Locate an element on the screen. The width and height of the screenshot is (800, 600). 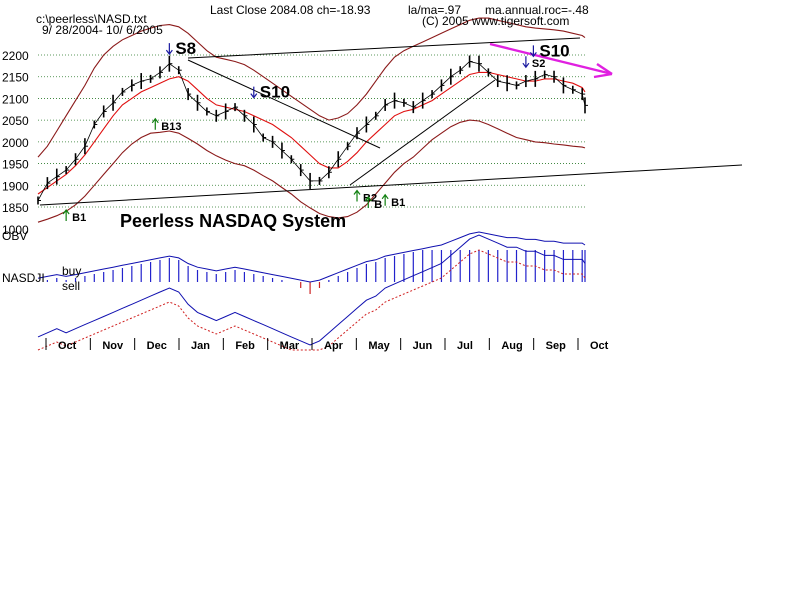
moving-average is located at coordinates (311, 133).